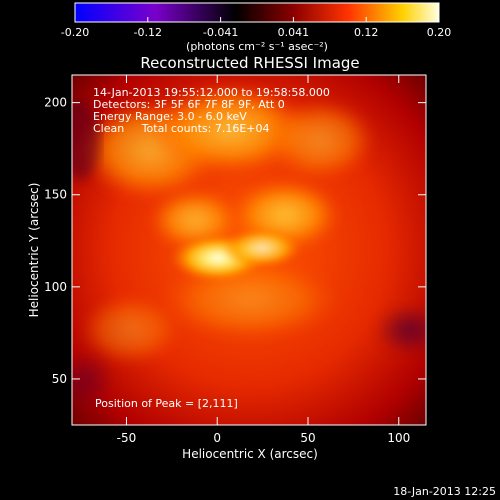  Describe the element at coordinates (220, 32) in the screenshot. I see `colorbar-tick-label: -0.041` at that location.